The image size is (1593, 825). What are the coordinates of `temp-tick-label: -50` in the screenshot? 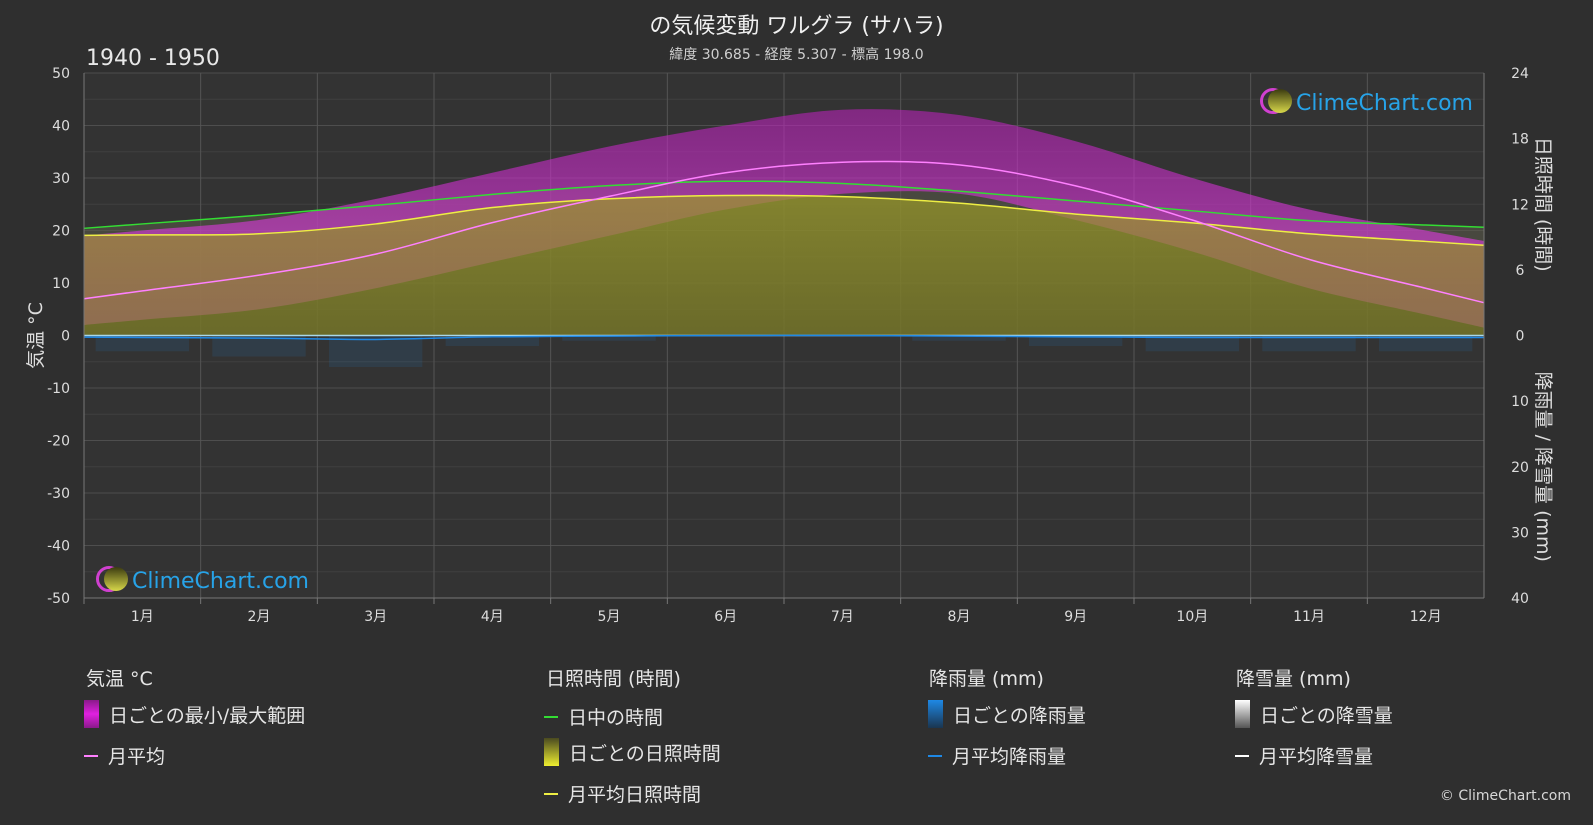 It's located at (58, 599).